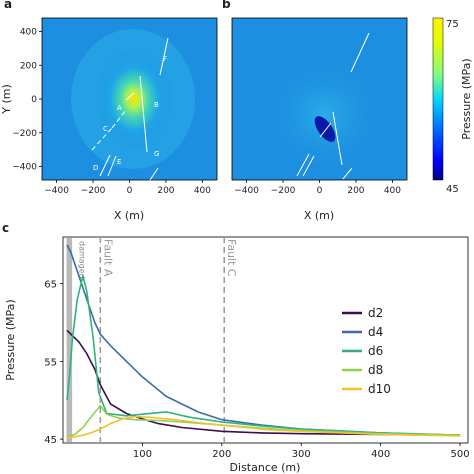 The width and height of the screenshot is (474, 474). Describe the element at coordinates (10, 339) in the screenshot. I see `line-chart-ylabel: Pressure (MPa)` at that location.